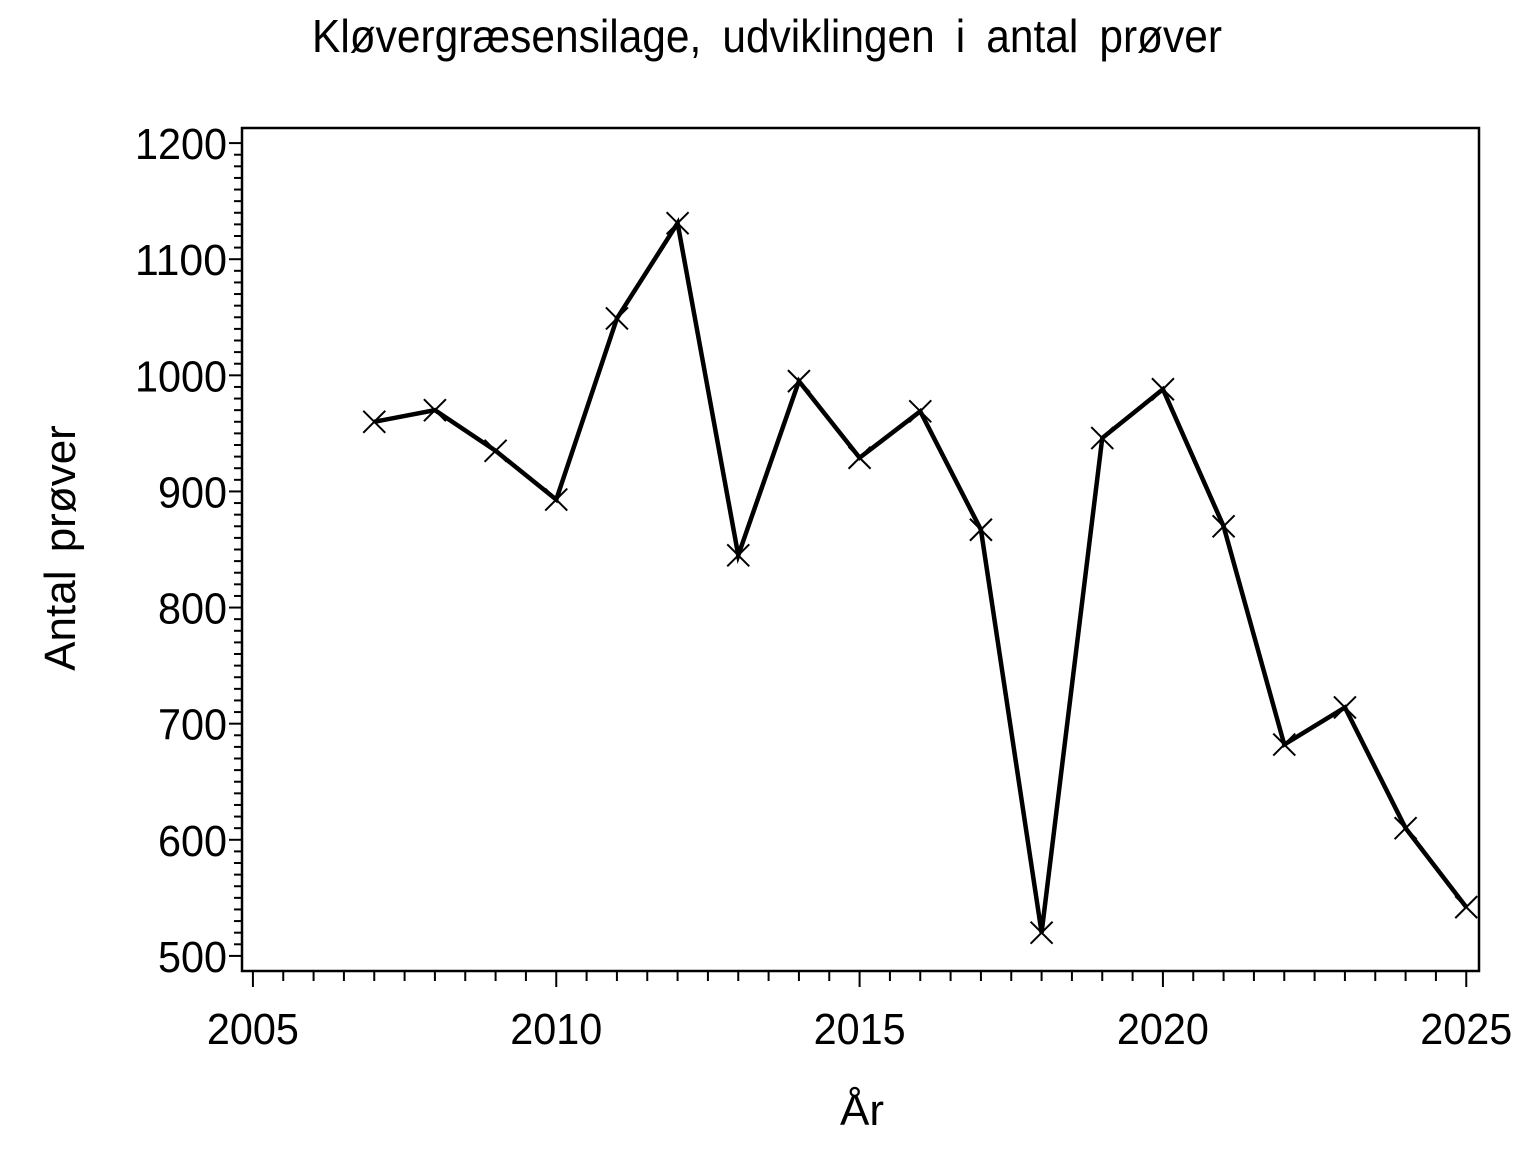 Image resolution: width=1536 pixels, height=1152 pixels. I want to click on x-axis-tick-label: 2025, so click(1466, 1029).